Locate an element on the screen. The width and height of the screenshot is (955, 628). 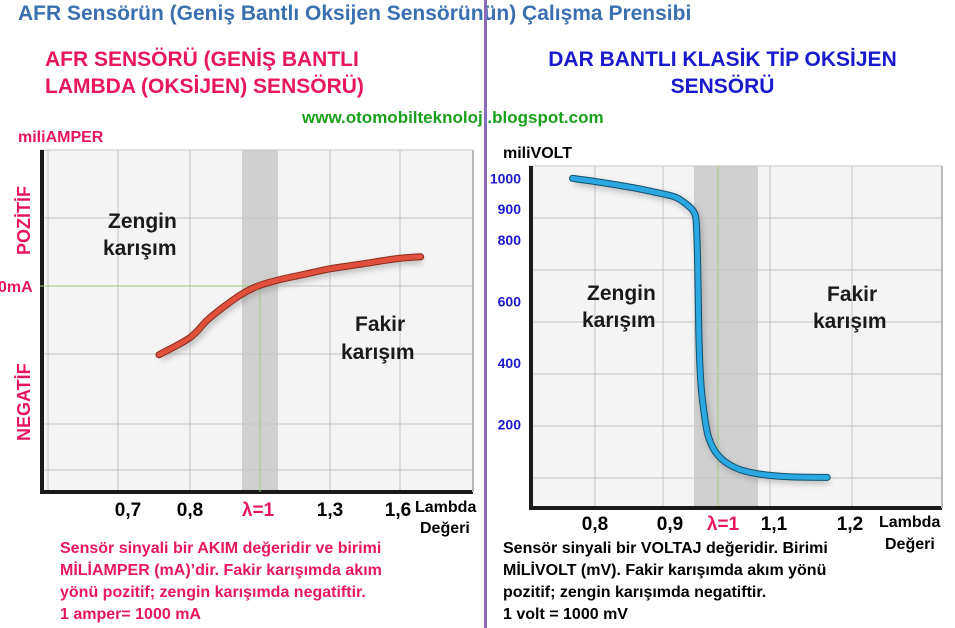
narrowband-y-tick-label: 1000 is located at coordinates (505, 178).